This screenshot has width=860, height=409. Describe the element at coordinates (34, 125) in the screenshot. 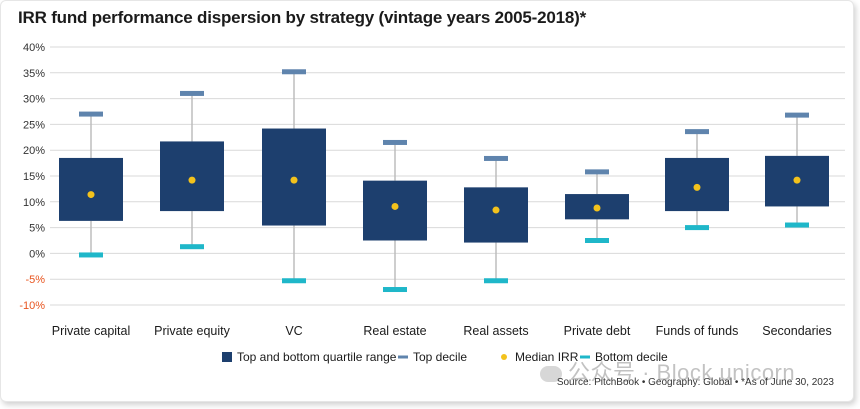

I see `y-tick-label: 25%` at that location.